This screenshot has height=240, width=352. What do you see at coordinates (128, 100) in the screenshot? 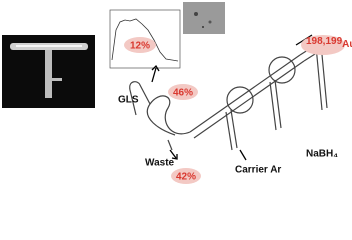
I see `gls-label: GLS` at bounding box center [128, 100].